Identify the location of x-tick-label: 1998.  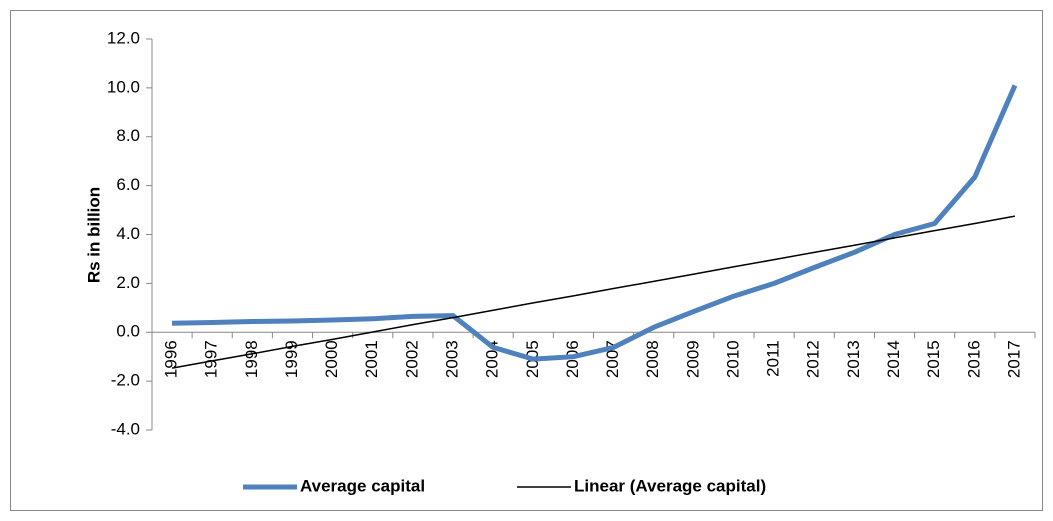
(251, 359).